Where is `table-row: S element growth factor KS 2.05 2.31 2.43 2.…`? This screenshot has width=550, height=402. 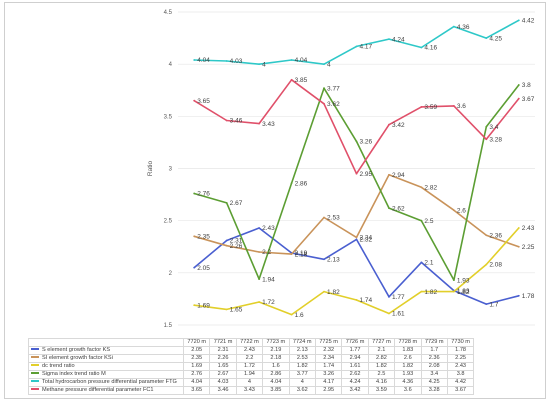
table-row: S element growth factor KS 2.05 2.31 2.43 2.… is located at coordinates (251, 350).